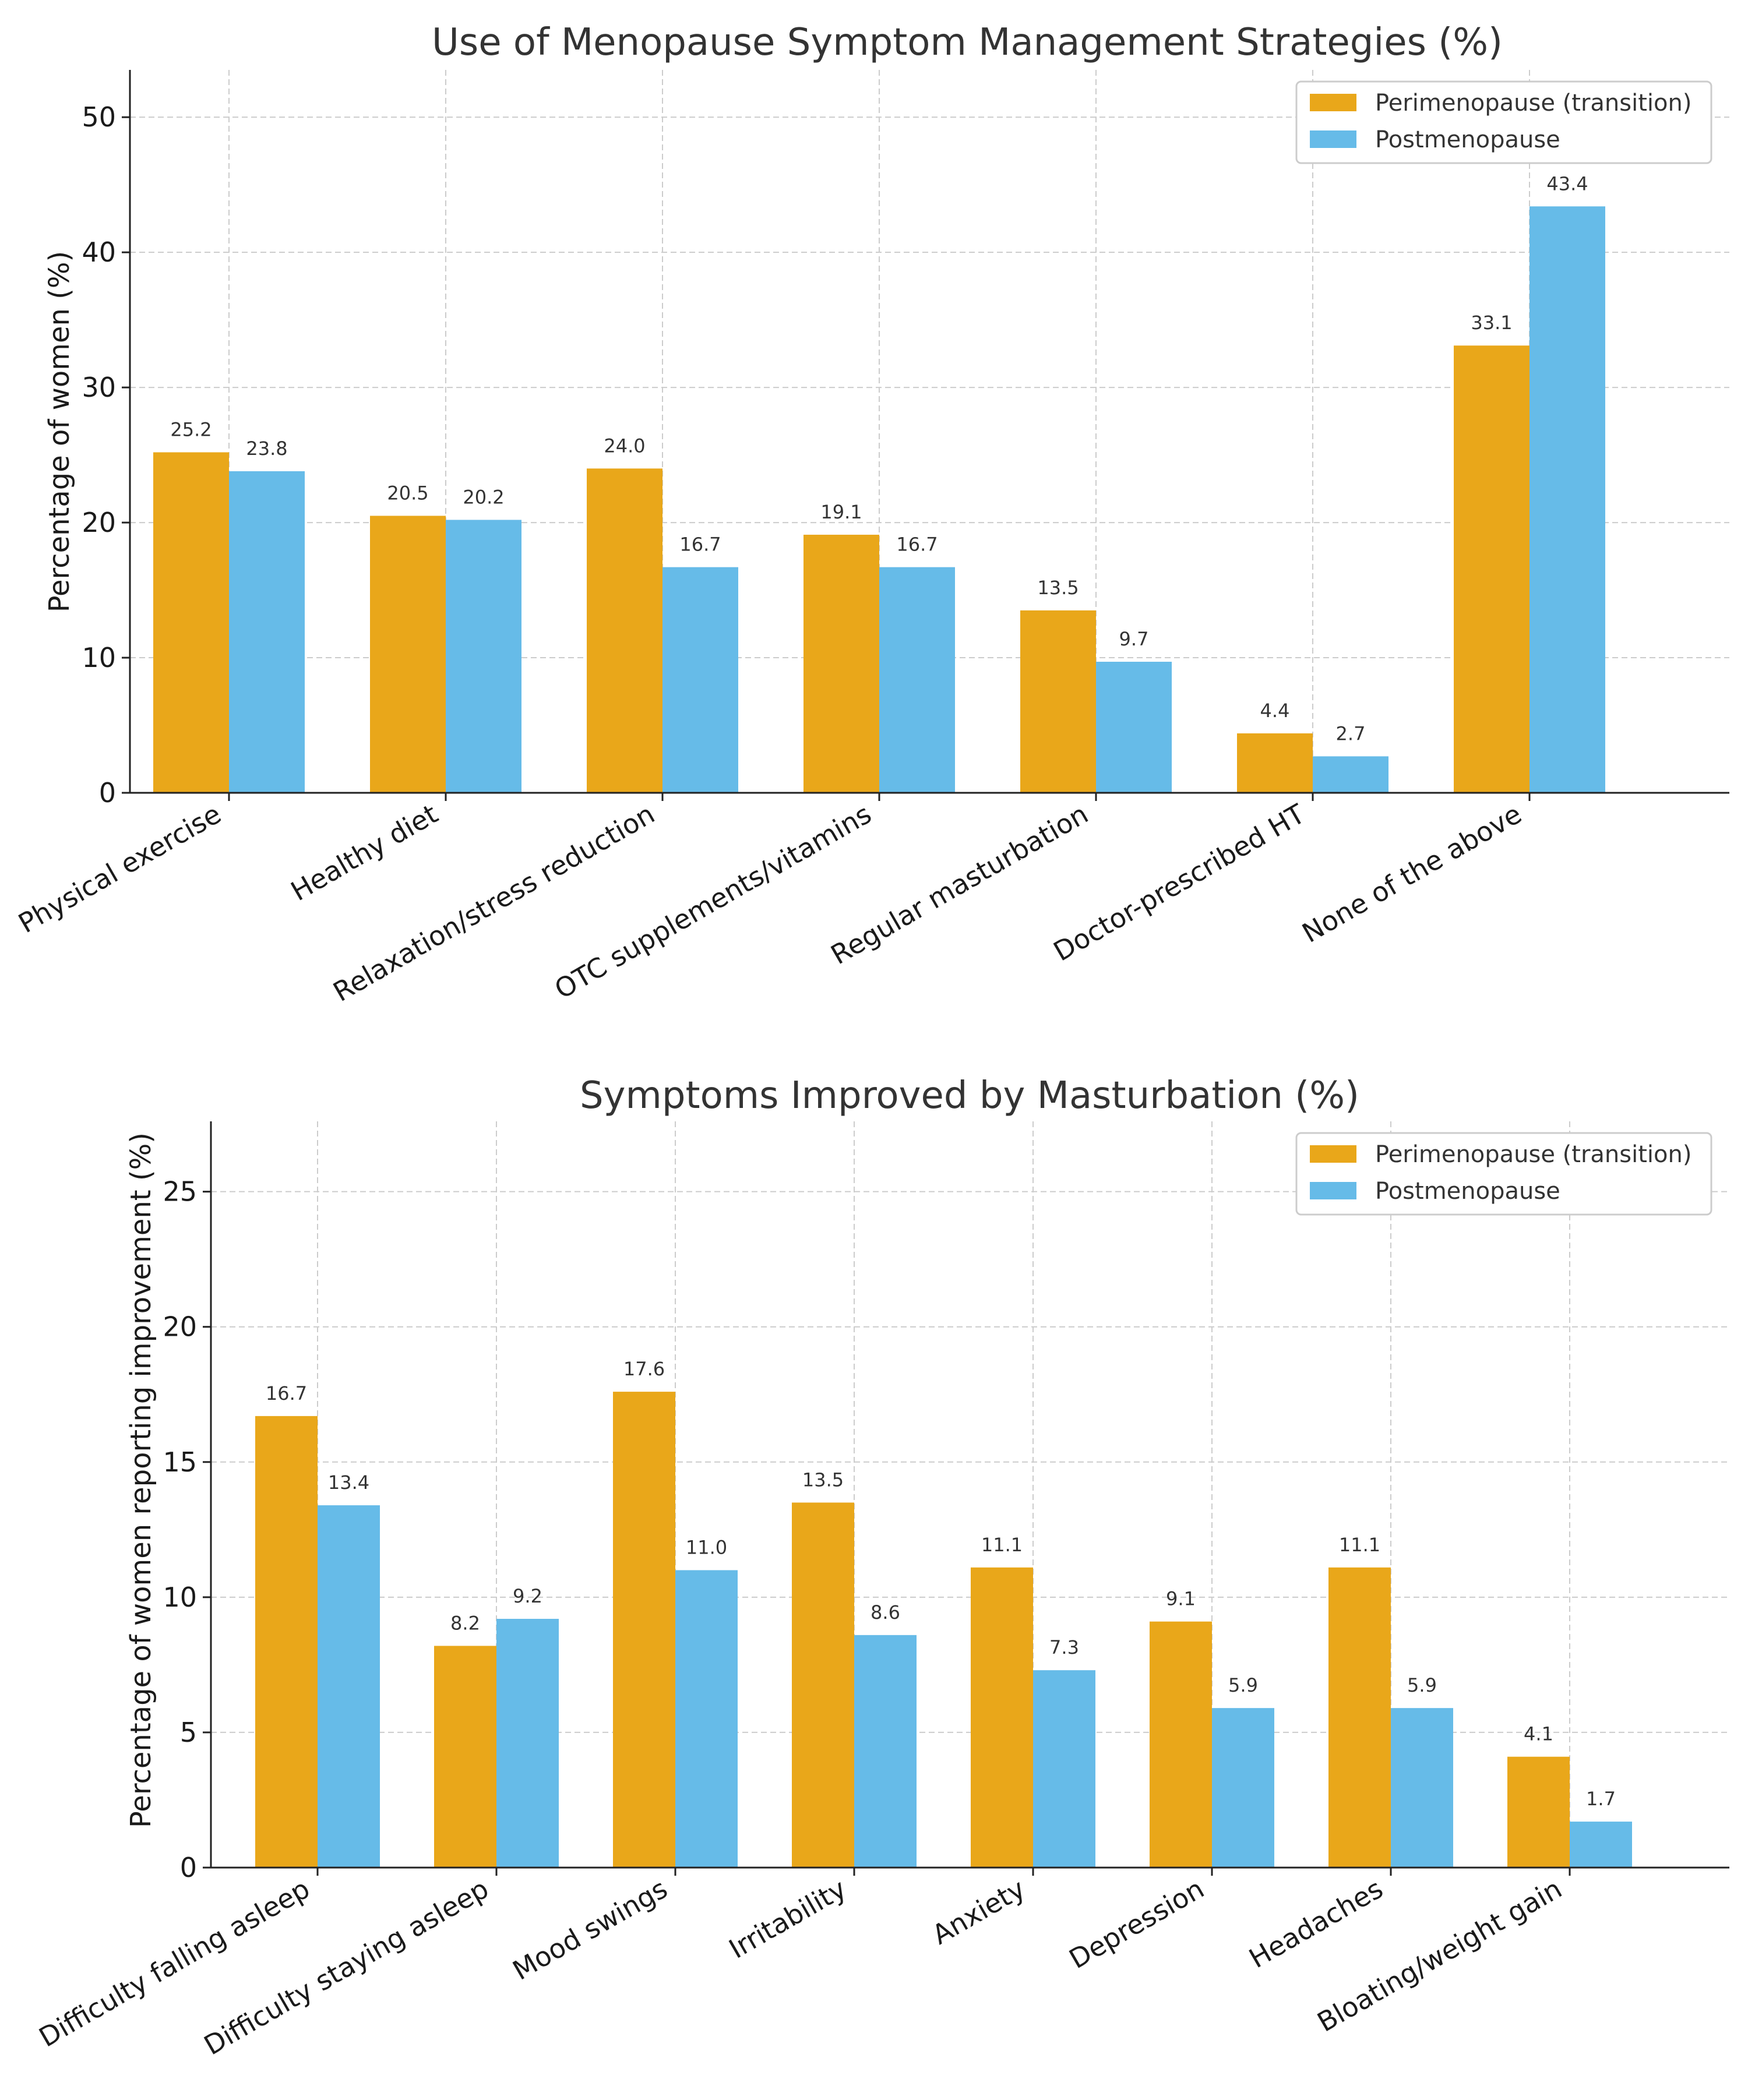 This screenshot has height=2100, width=1748. I want to click on value-label-postmenopause-irritability: 8.6, so click(885, 1612).